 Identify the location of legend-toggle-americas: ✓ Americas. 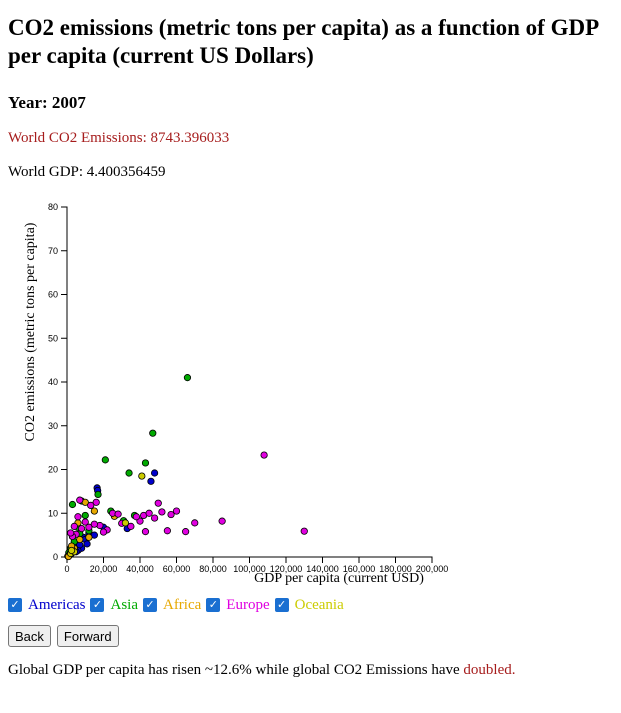
(46, 605).